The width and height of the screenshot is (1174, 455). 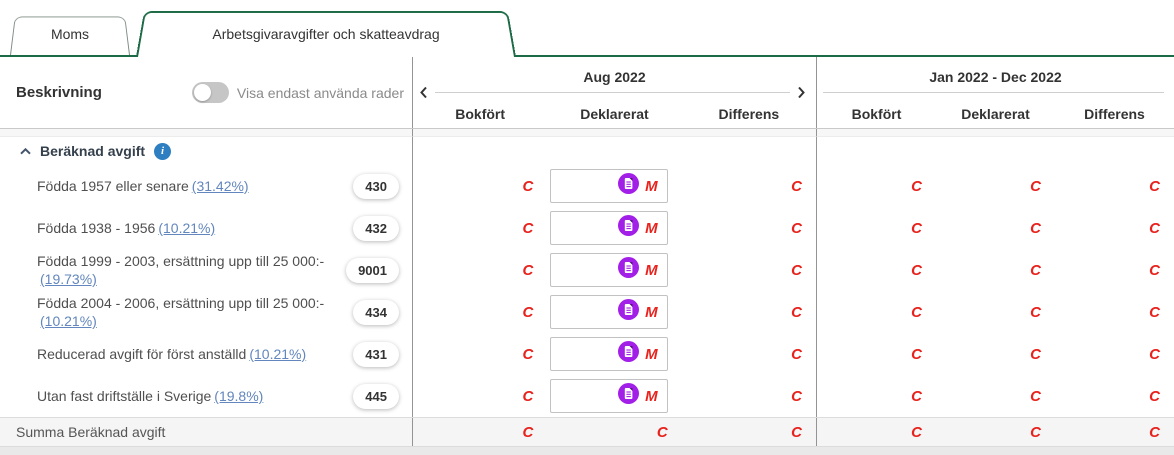 I want to click on next-period-button, so click(x=801, y=92).